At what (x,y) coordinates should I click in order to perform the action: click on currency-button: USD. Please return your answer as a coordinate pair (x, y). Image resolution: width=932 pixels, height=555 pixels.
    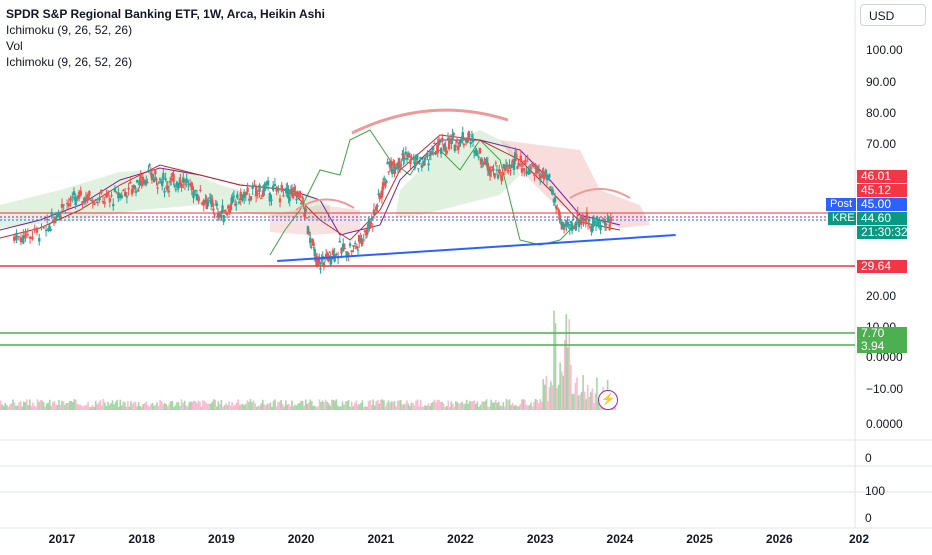
    Looking at the image, I should click on (893, 15).